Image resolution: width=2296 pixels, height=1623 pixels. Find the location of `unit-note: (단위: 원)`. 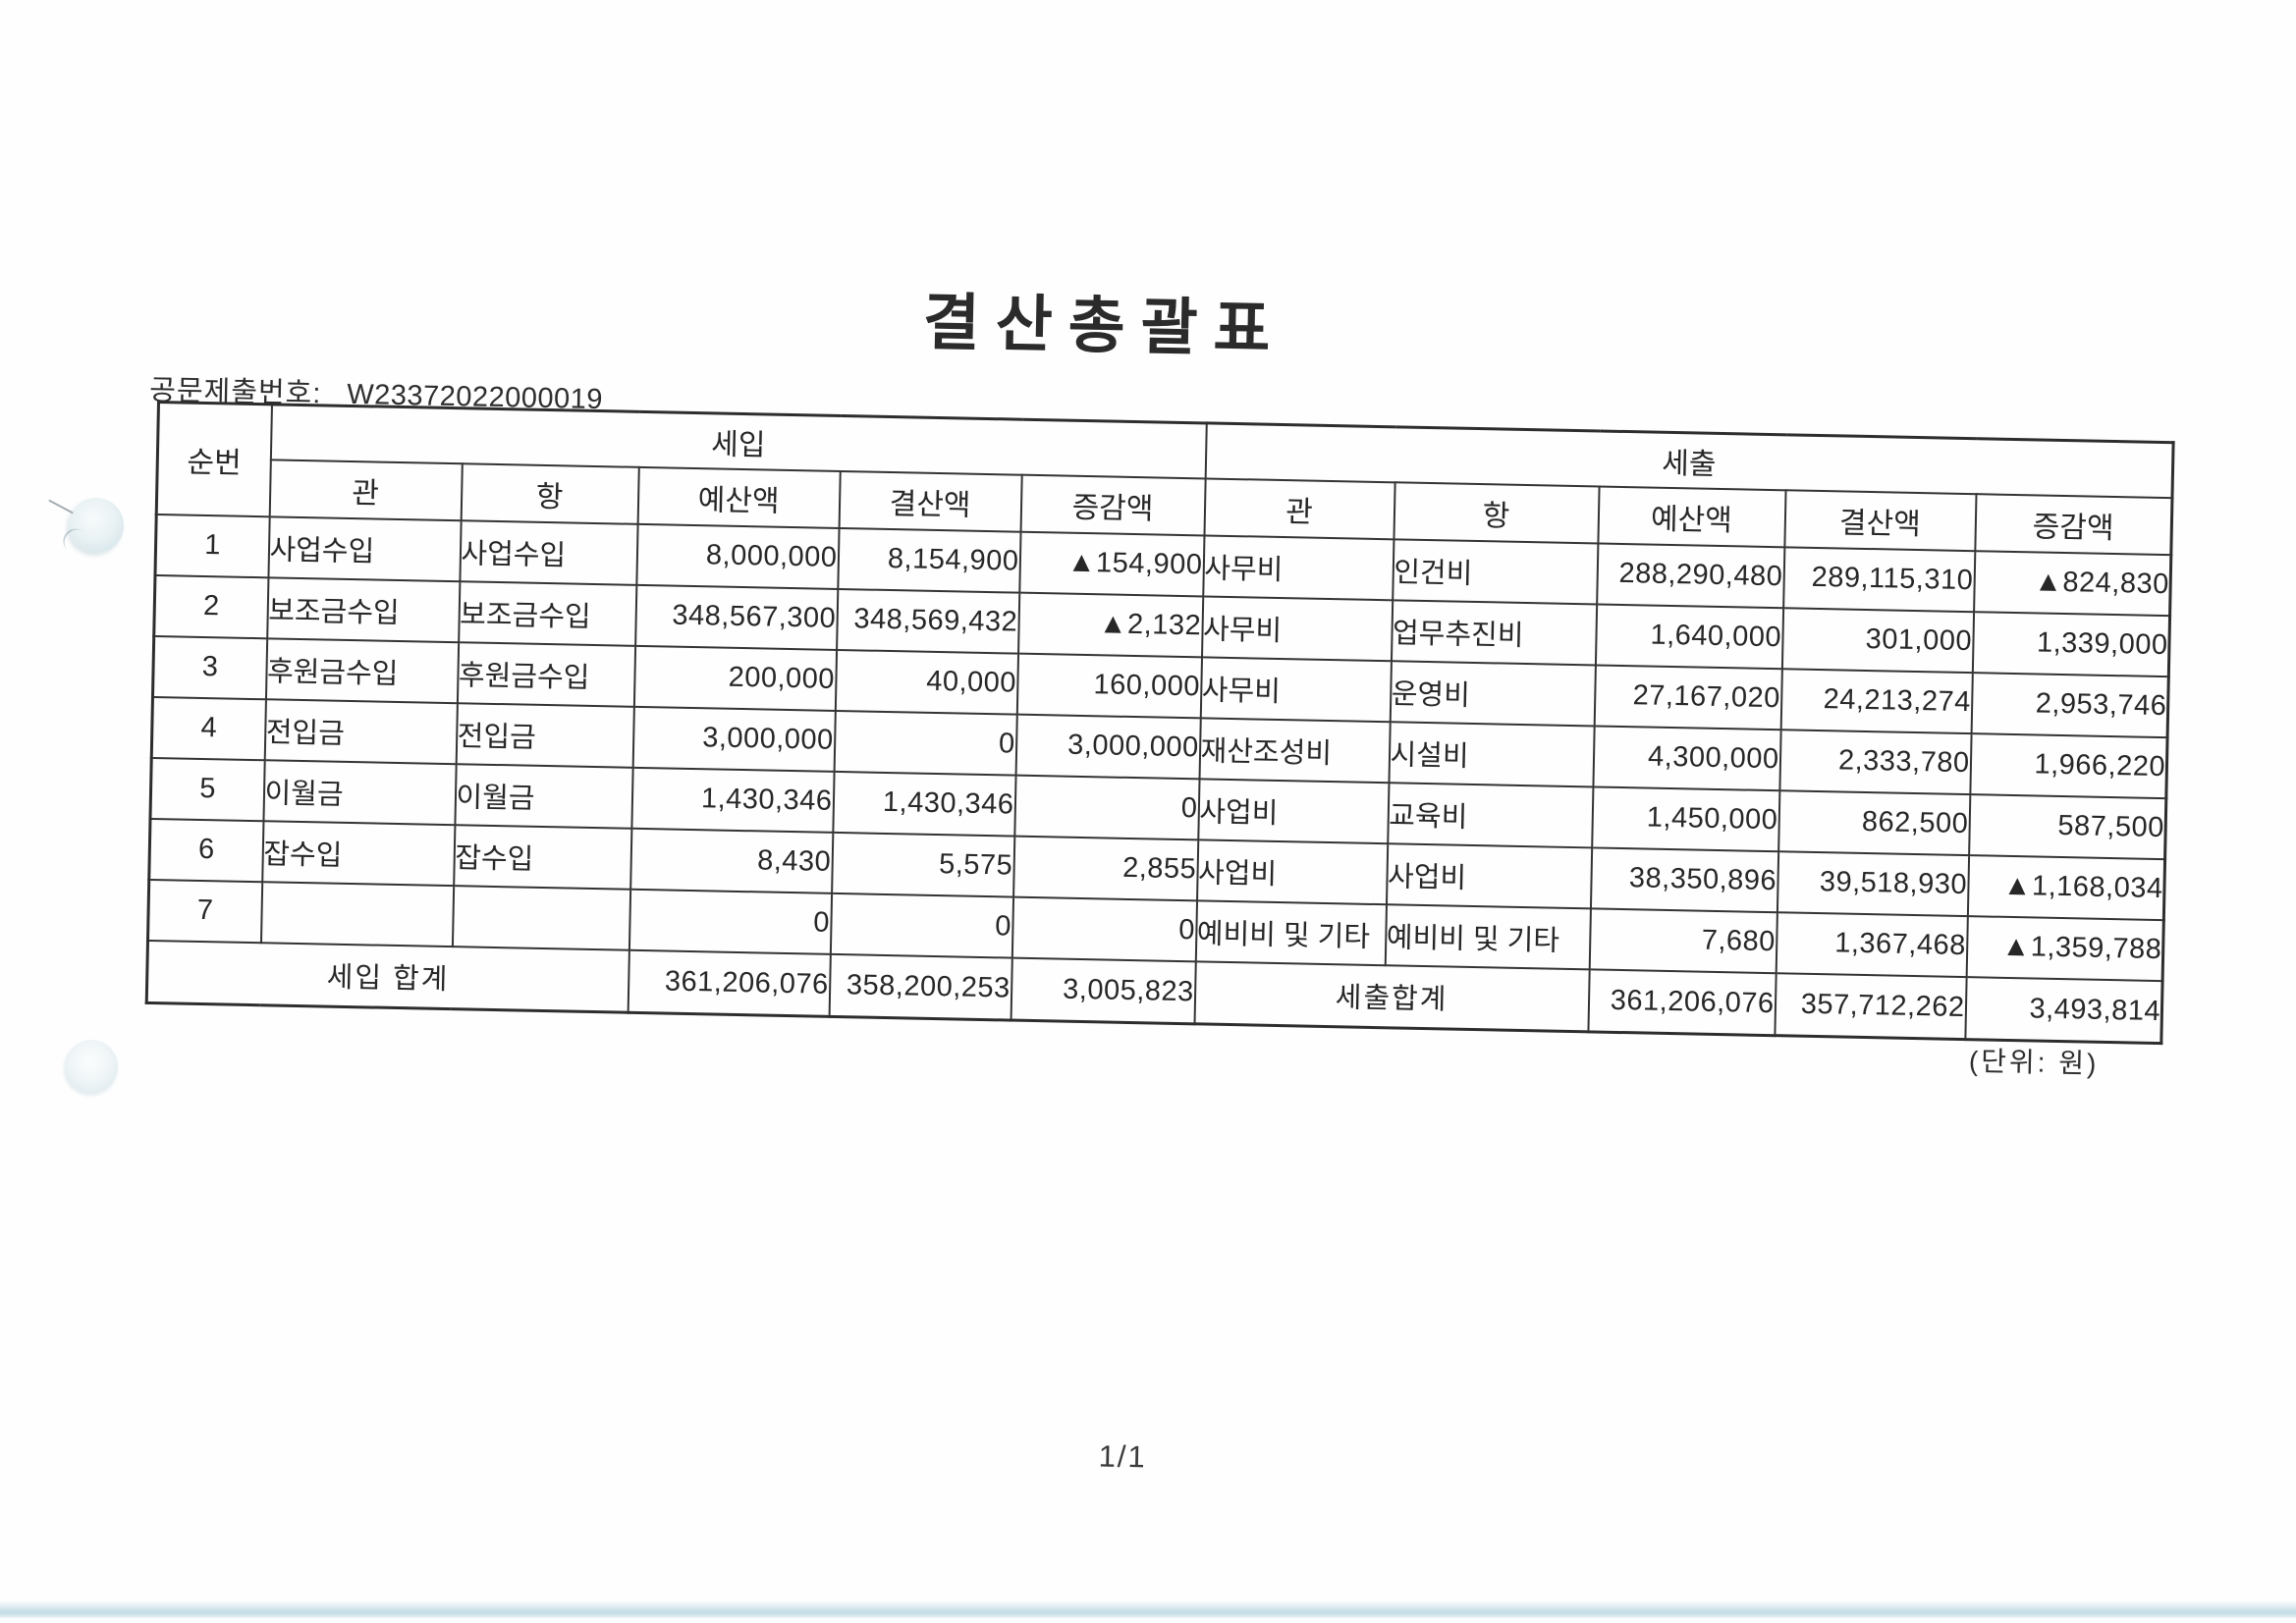

unit-note: (단위: 원) is located at coordinates (2034, 1062).